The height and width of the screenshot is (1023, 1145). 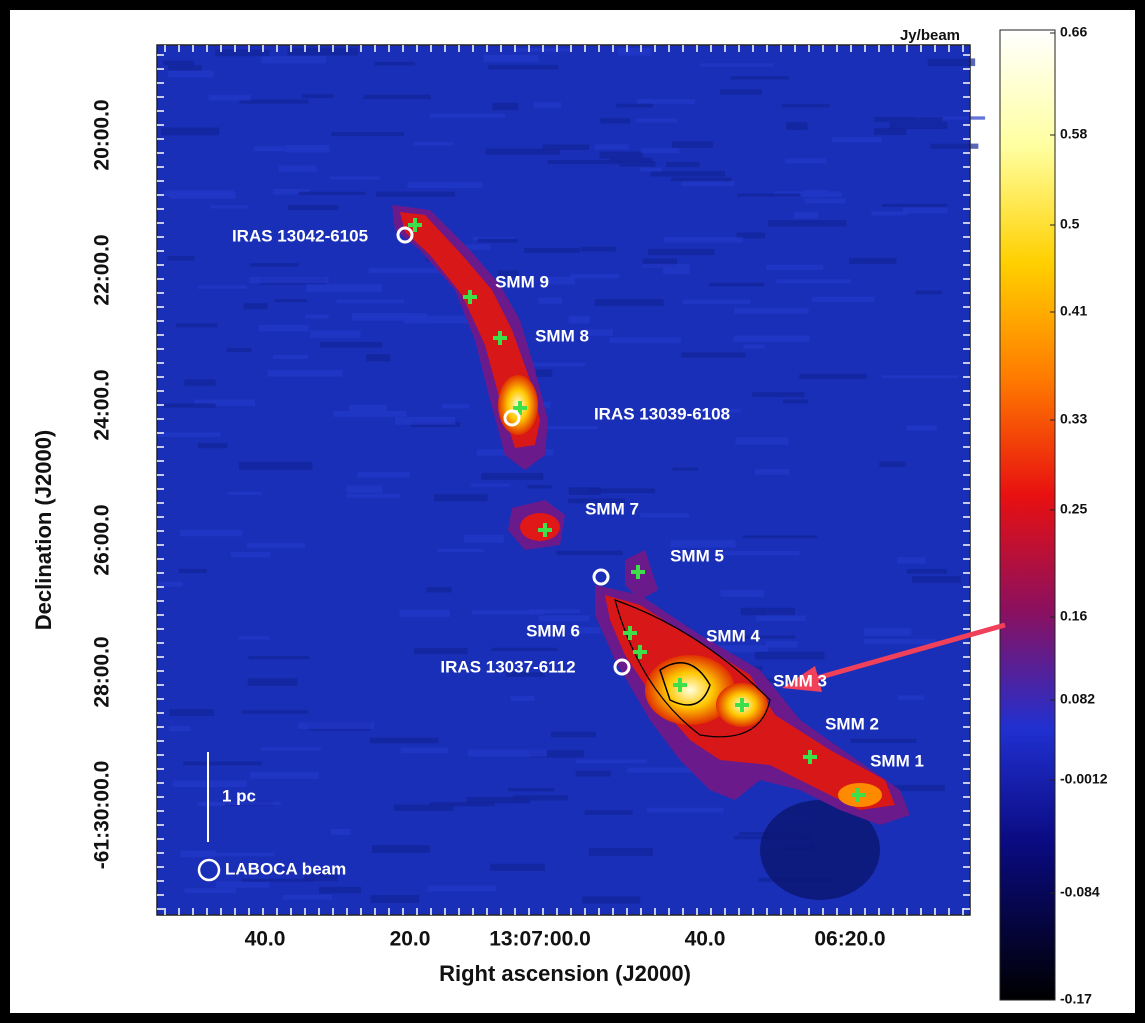 What do you see at coordinates (1073, 134) in the screenshot?
I see `colorbar-tick-label: 0.58` at bounding box center [1073, 134].